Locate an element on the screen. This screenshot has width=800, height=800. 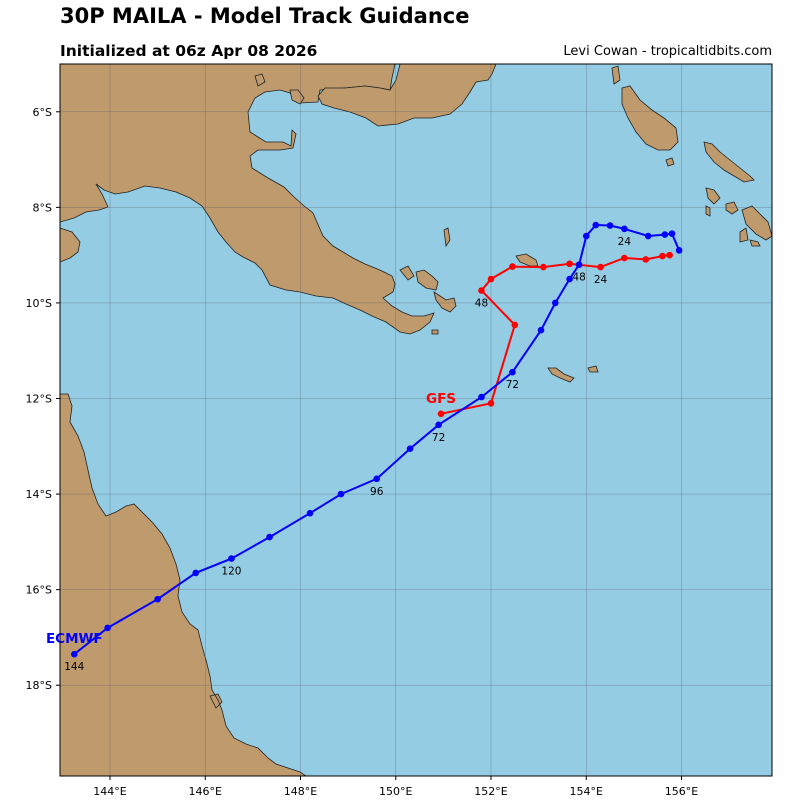
lat-tick-label: 18°S is located at coordinates (39, 685).